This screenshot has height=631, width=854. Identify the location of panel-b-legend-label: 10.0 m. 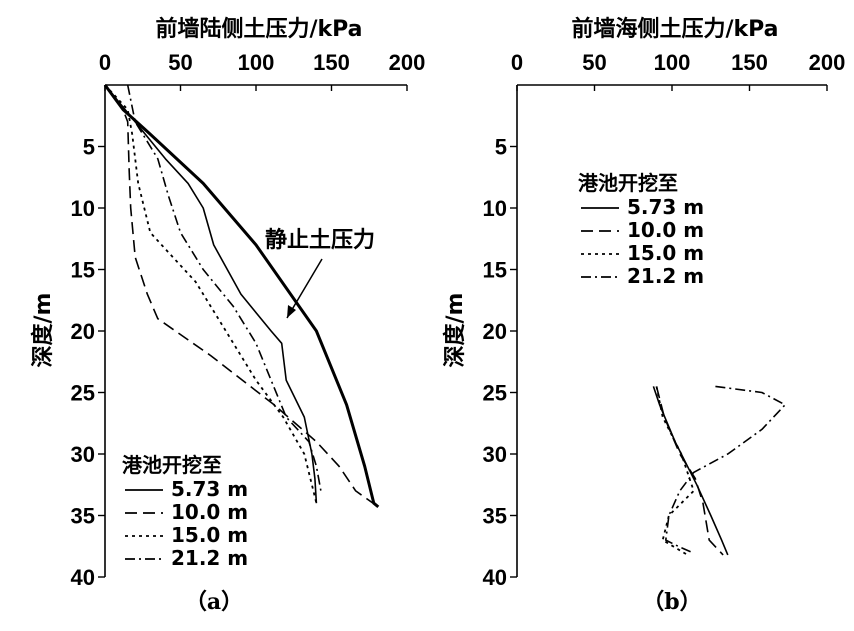
(665, 230).